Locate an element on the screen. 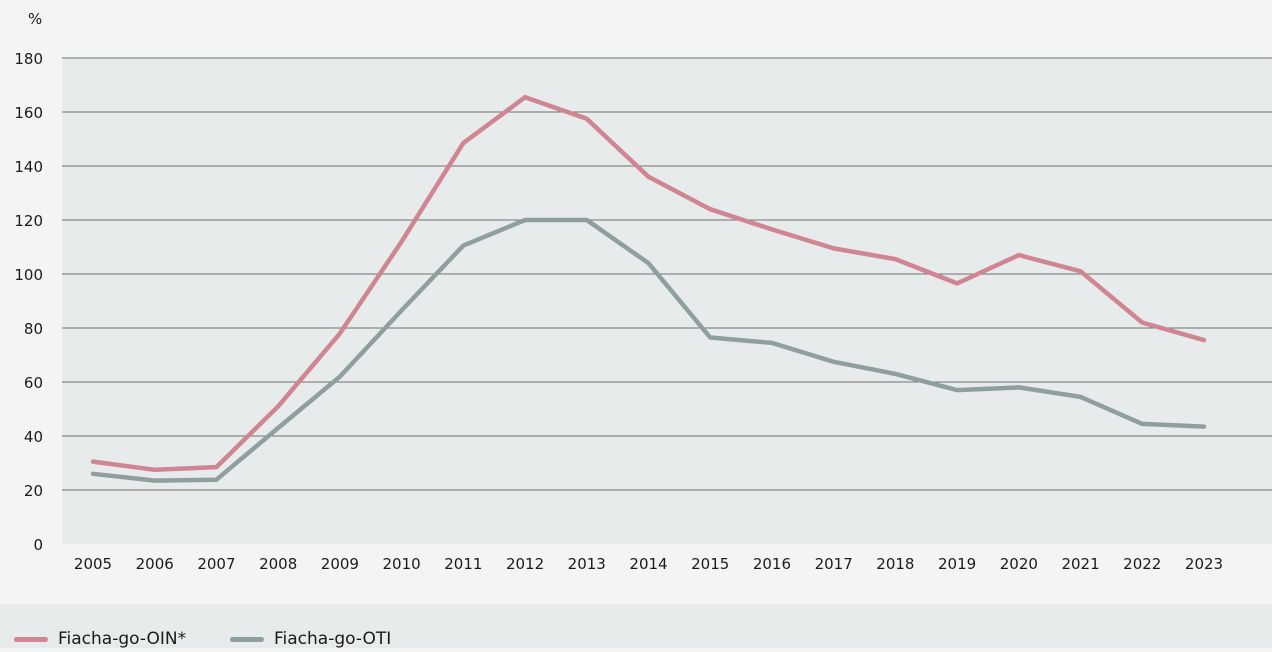  y-tick-label: 180 is located at coordinates (28, 59).